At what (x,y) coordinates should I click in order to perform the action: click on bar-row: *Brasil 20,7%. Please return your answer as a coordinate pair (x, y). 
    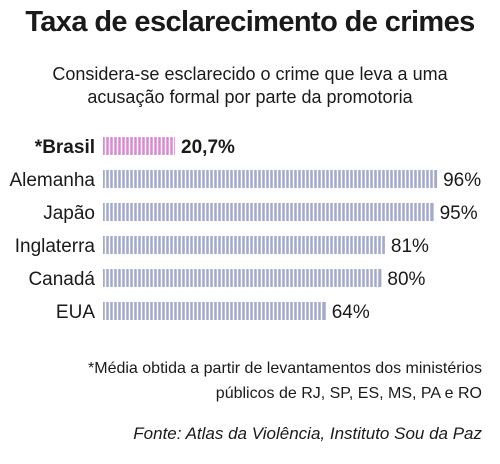
    Looking at the image, I should click on (135, 147).